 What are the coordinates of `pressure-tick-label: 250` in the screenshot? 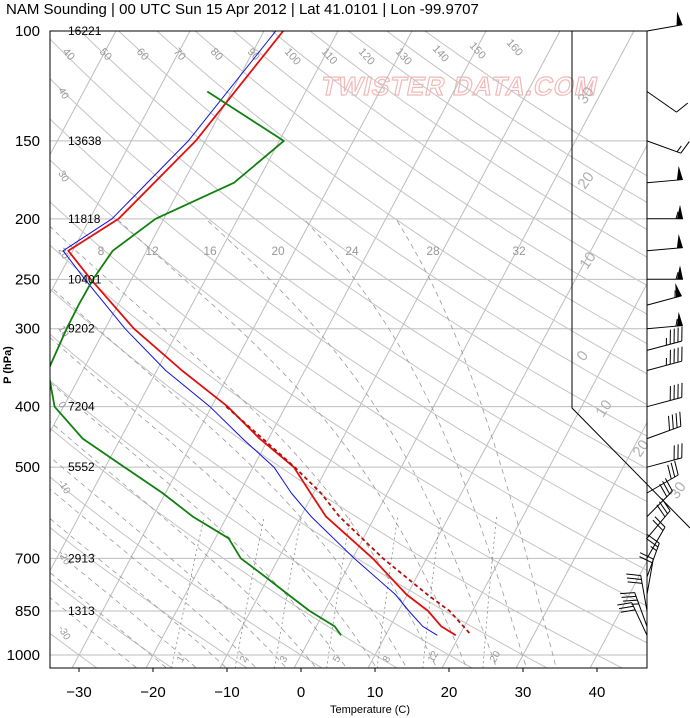 It's located at (27, 279).